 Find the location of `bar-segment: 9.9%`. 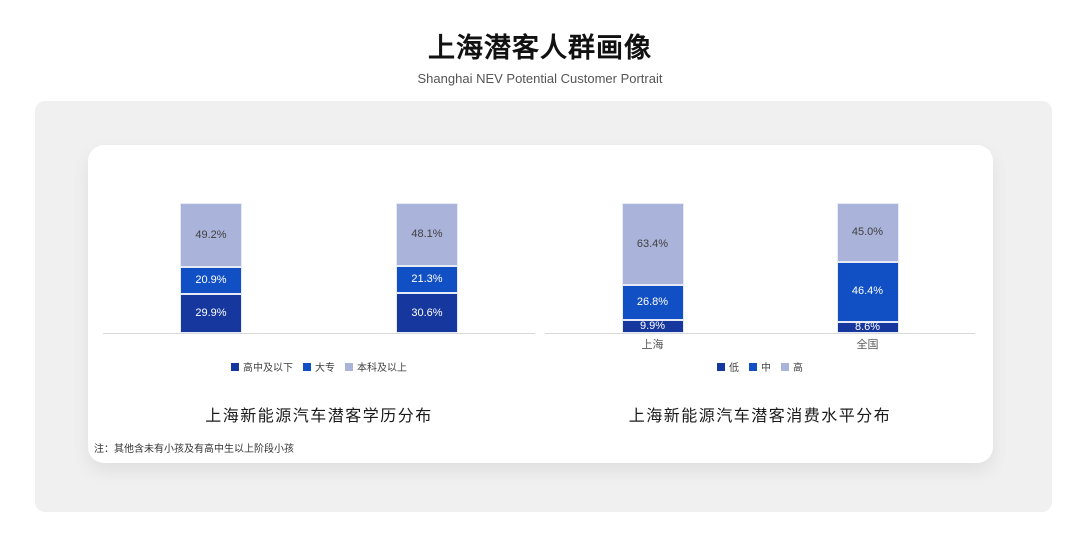

bar-segment: 9.9% is located at coordinates (652, 326).